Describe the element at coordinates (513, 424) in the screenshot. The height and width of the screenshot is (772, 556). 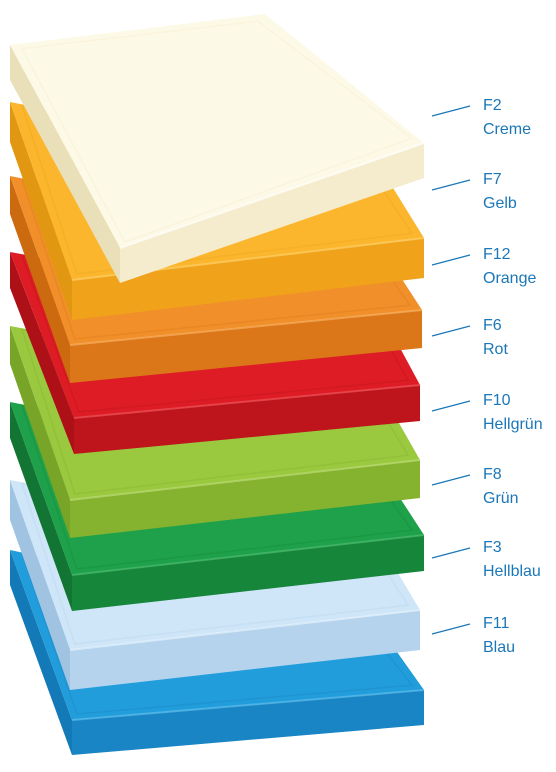
I see `label-color-name: Hellgrün` at that location.